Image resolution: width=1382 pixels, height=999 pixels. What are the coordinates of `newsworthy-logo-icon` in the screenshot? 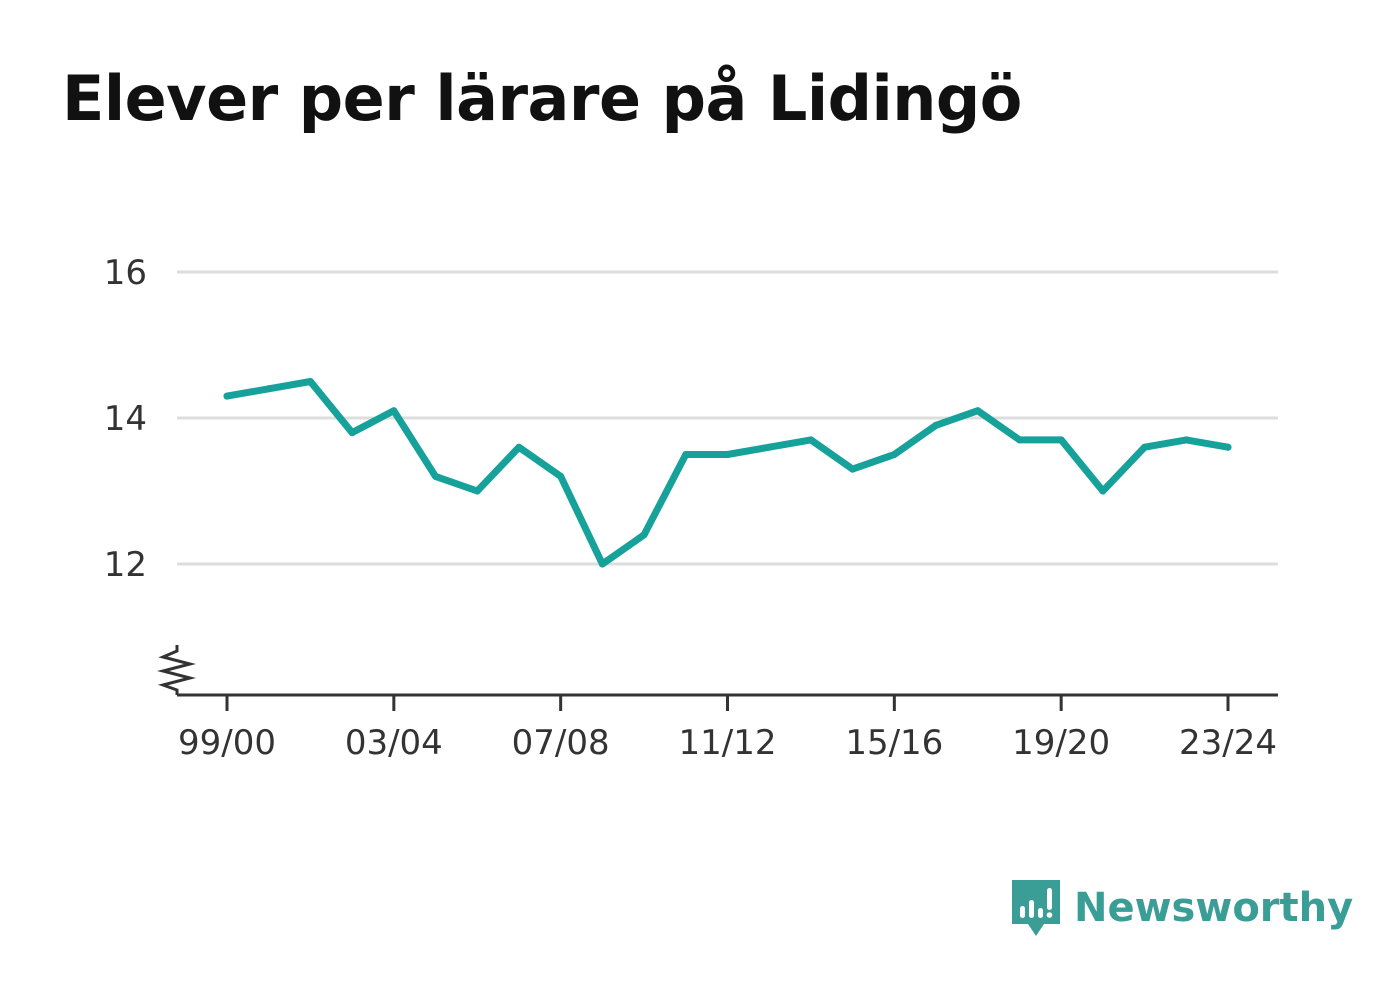 It's located at (1036, 908).